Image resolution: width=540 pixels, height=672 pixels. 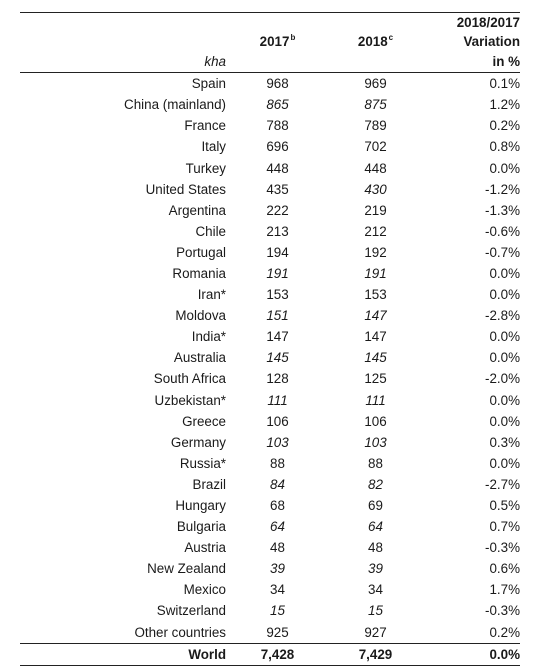 What do you see at coordinates (186, 569) in the screenshot?
I see `country-cell: New Zealand` at bounding box center [186, 569].